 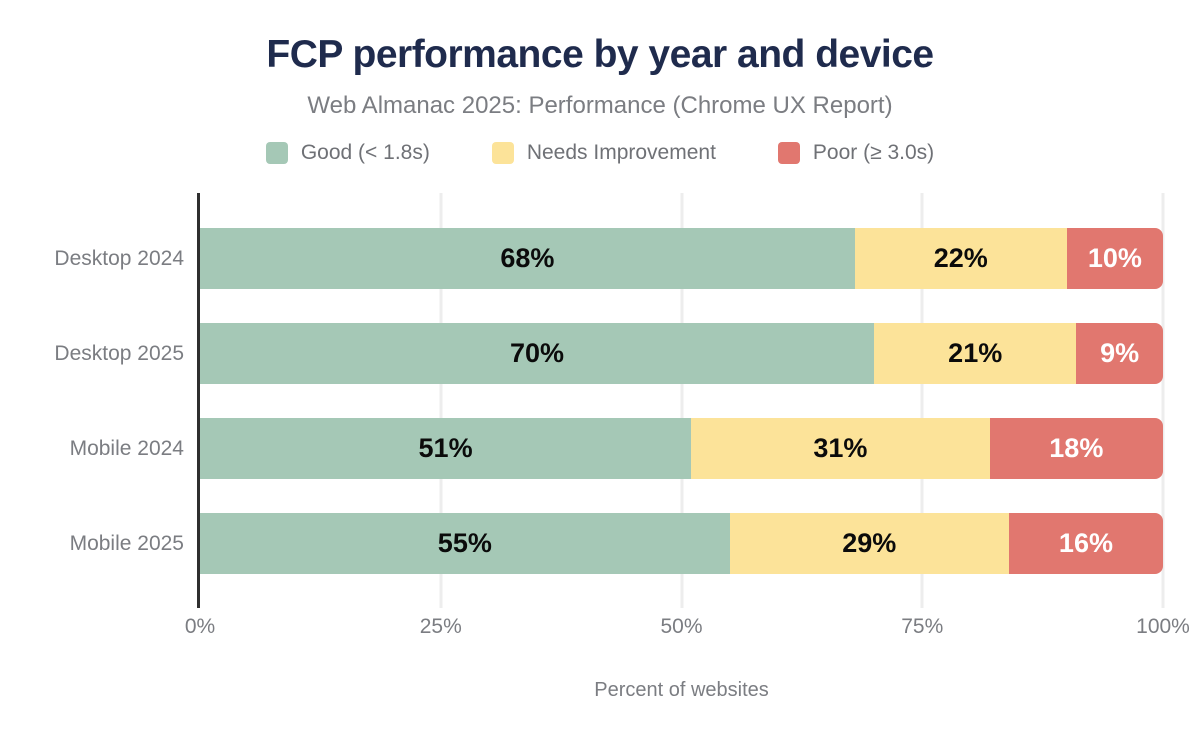 What do you see at coordinates (537, 353) in the screenshot?
I see `bar-segment-good: 70%` at bounding box center [537, 353].